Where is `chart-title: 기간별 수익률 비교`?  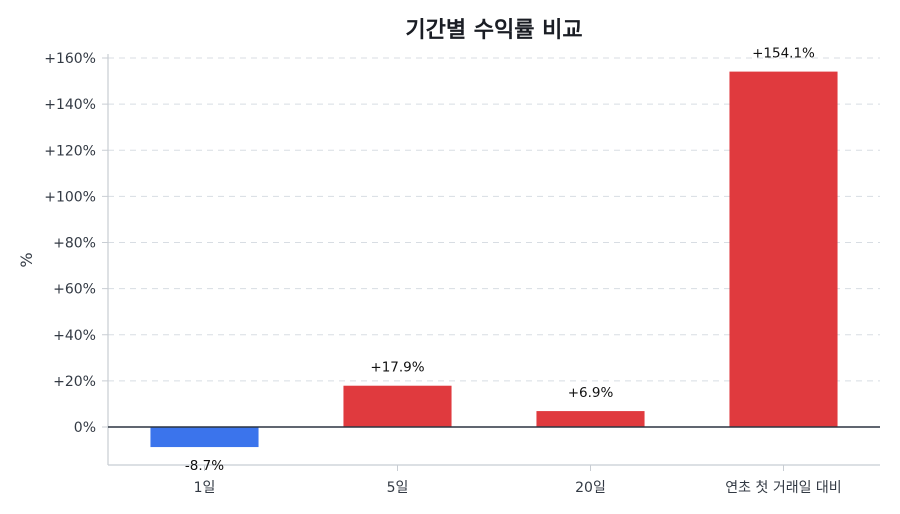
chart-title: 기간별 수익률 비교 is located at coordinates (493, 30).